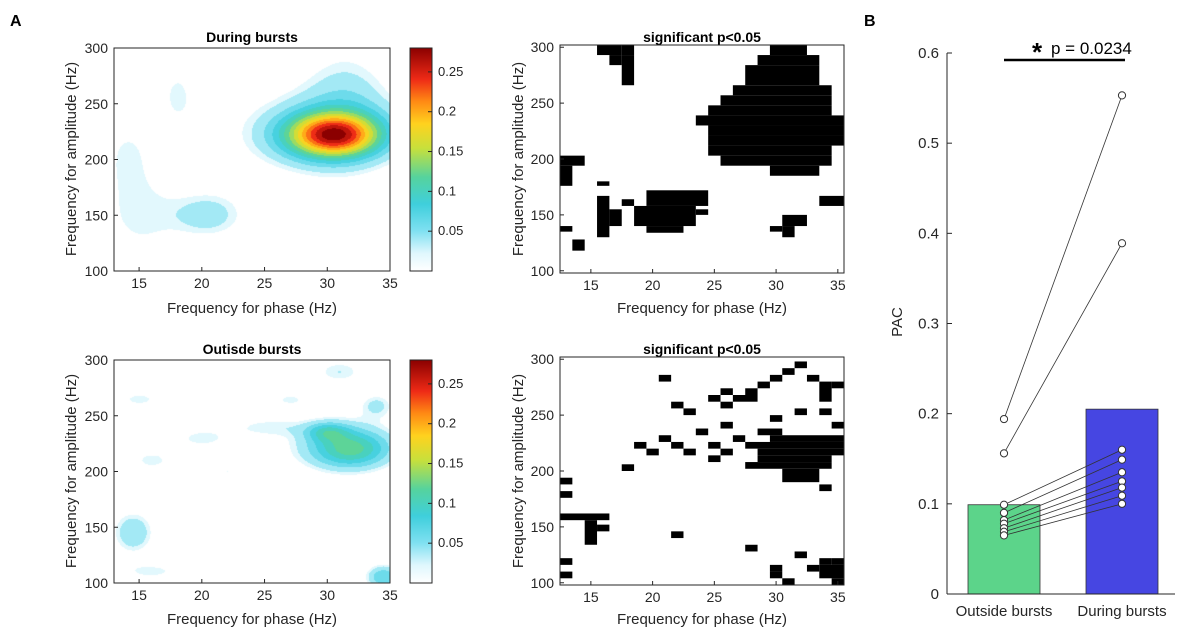 This screenshot has height=630, width=1179. I want to click on significance-star: *, so click(1037, 52).